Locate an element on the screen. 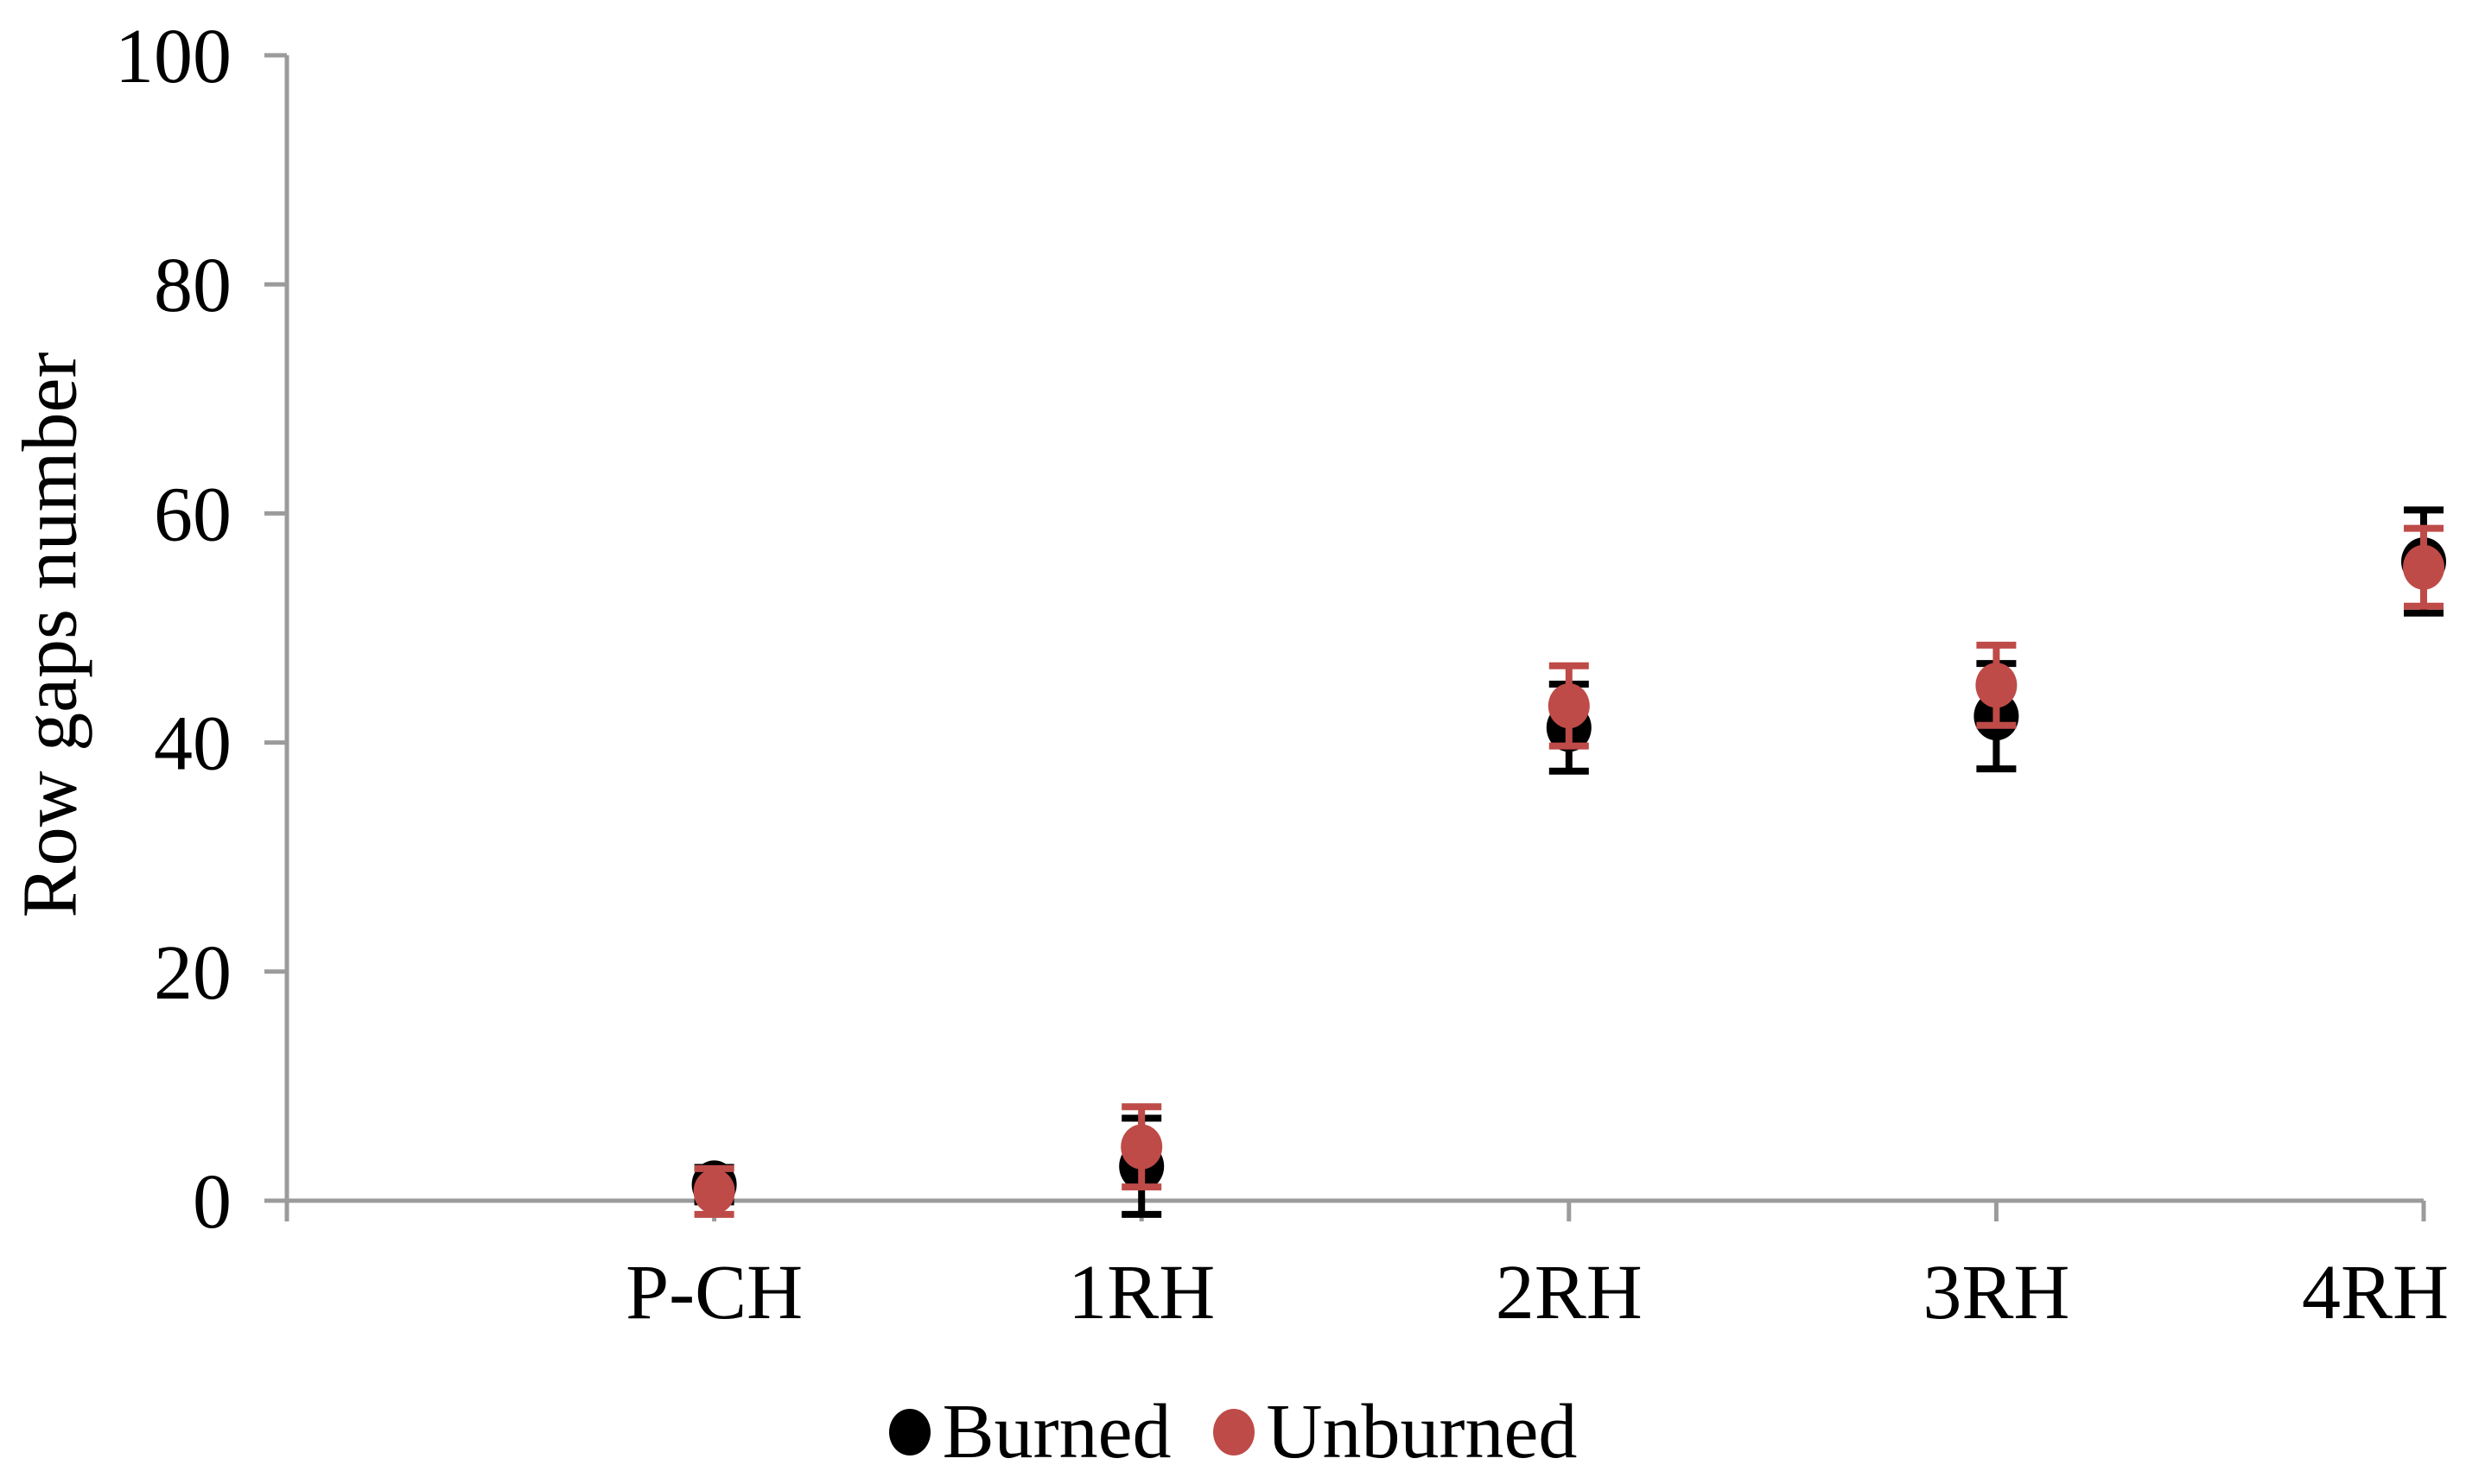 The image size is (2466, 1484). x-category-label: 2RH is located at coordinates (1570, 1292).